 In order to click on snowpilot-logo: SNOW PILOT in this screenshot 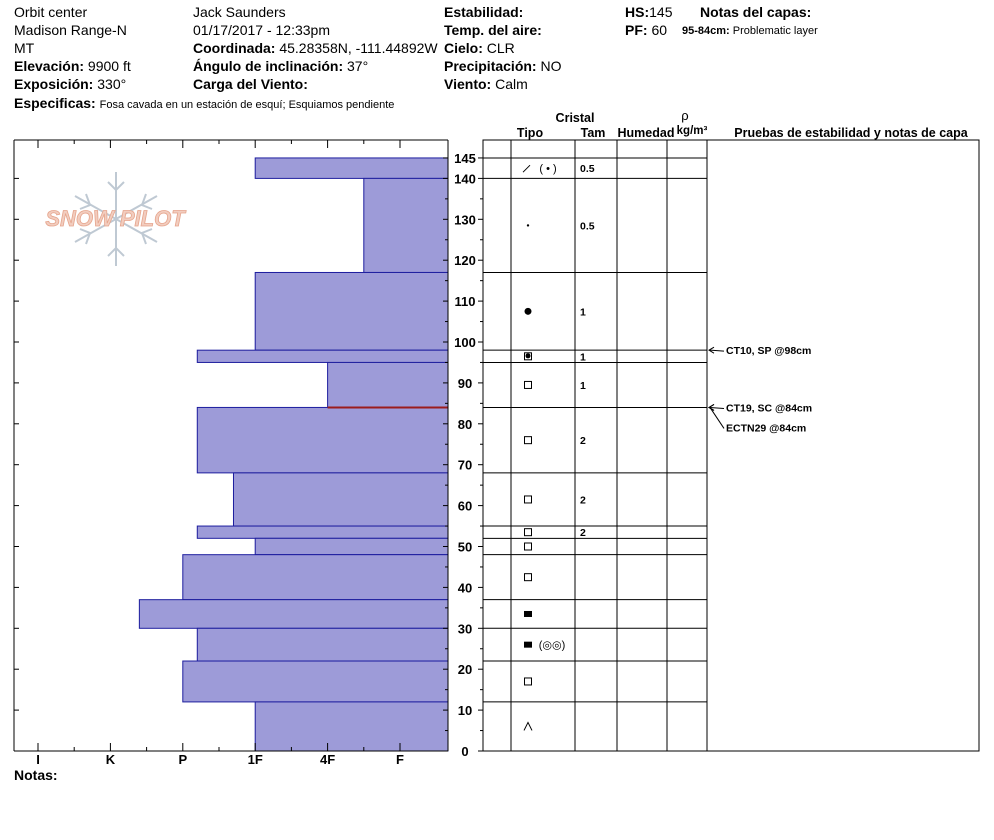, I will do `click(116, 219)`.